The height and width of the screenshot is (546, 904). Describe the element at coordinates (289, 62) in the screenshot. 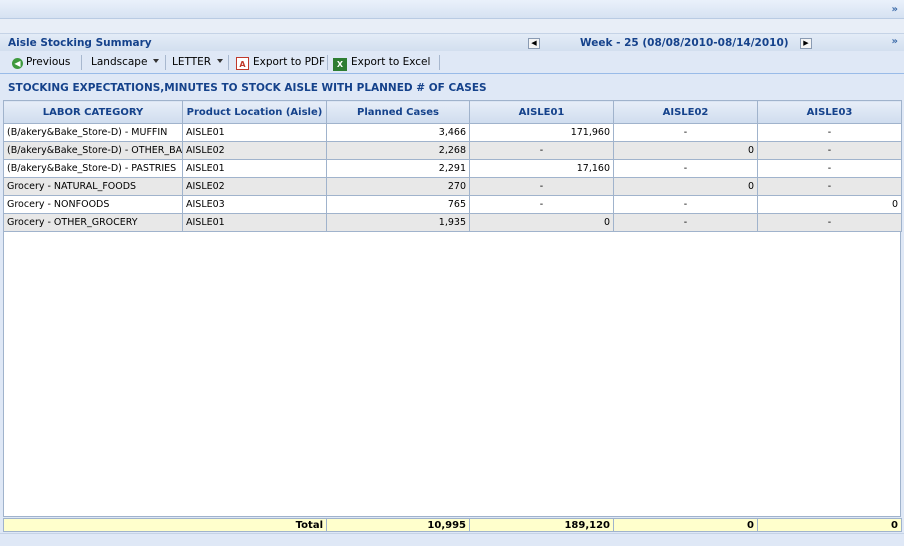

I see `export-pdf-label: Export to PDF` at that location.